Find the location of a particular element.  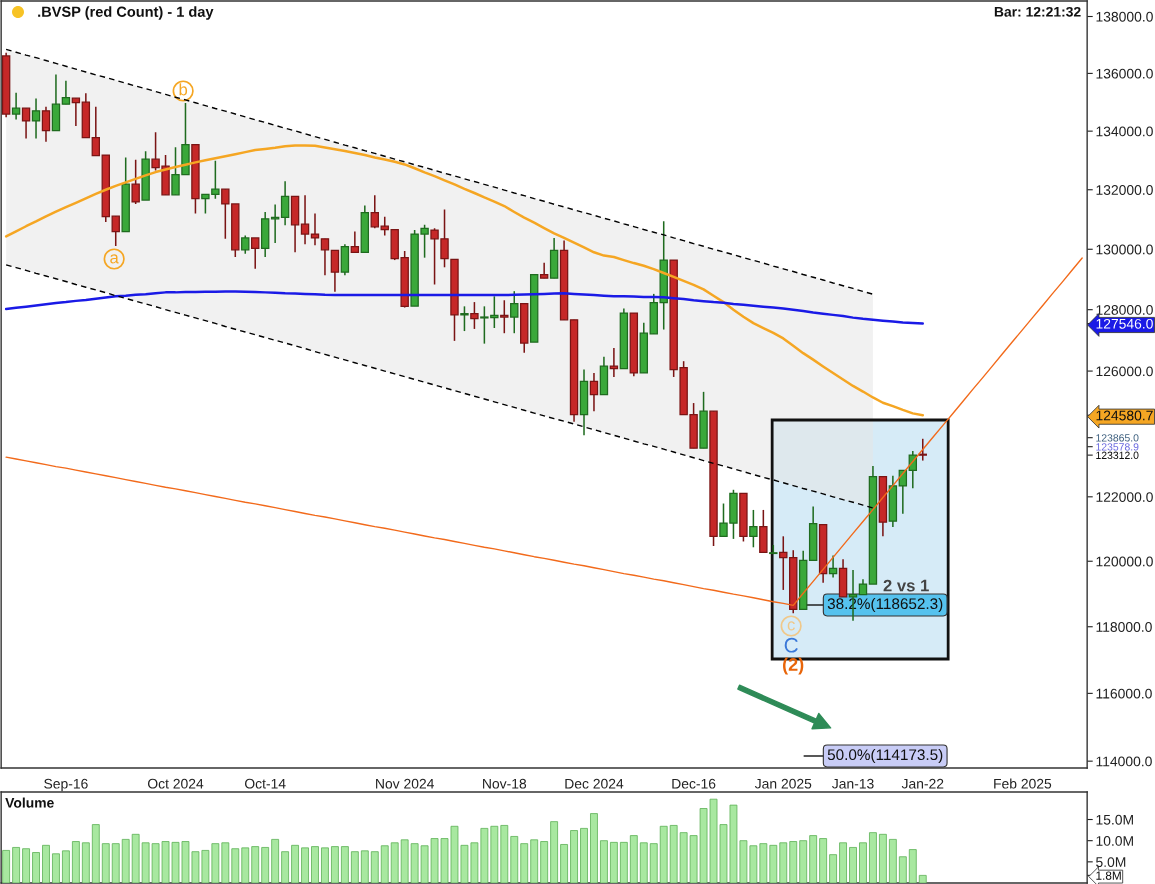

y-tick-label: 134000.0 is located at coordinates (1124, 131).